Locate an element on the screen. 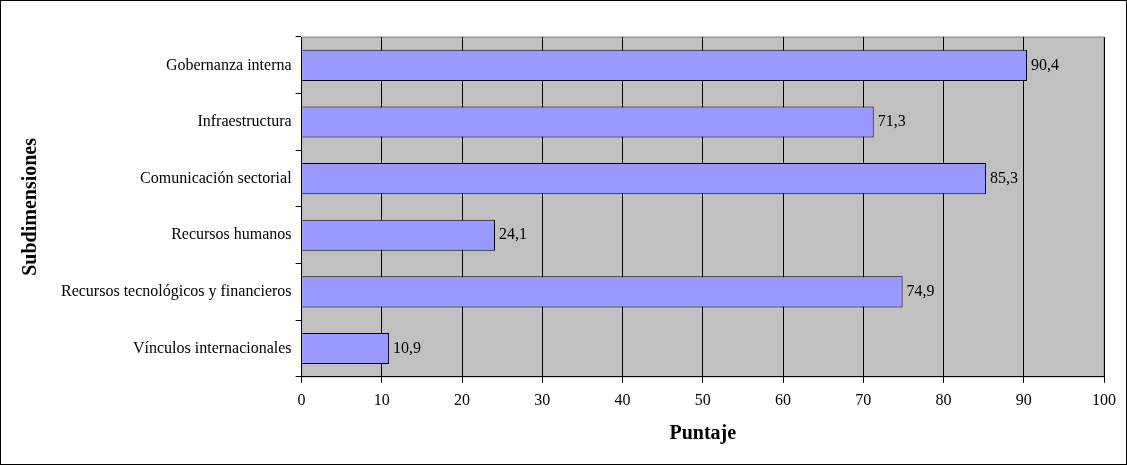 The image size is (1127, 465). y-axis-title: Subdimensiones is located at coordinates (29, 206).